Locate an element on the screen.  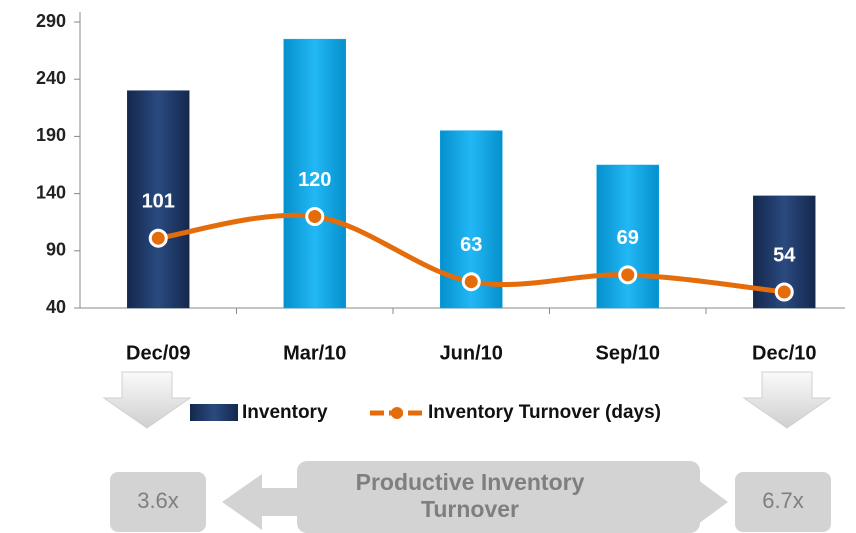
data-label: 120 is located at coordinates (314, 180).